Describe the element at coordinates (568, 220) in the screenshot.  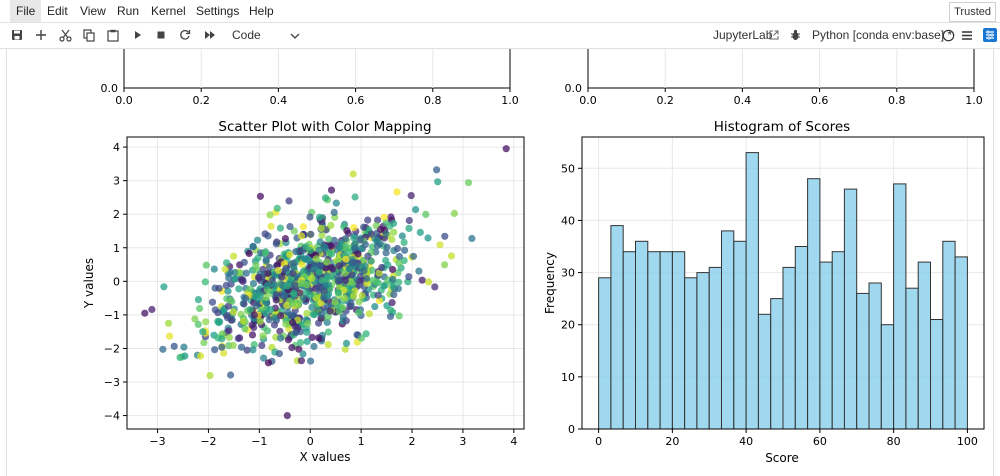
I see `histogram-ytick-label: 40` at that location.